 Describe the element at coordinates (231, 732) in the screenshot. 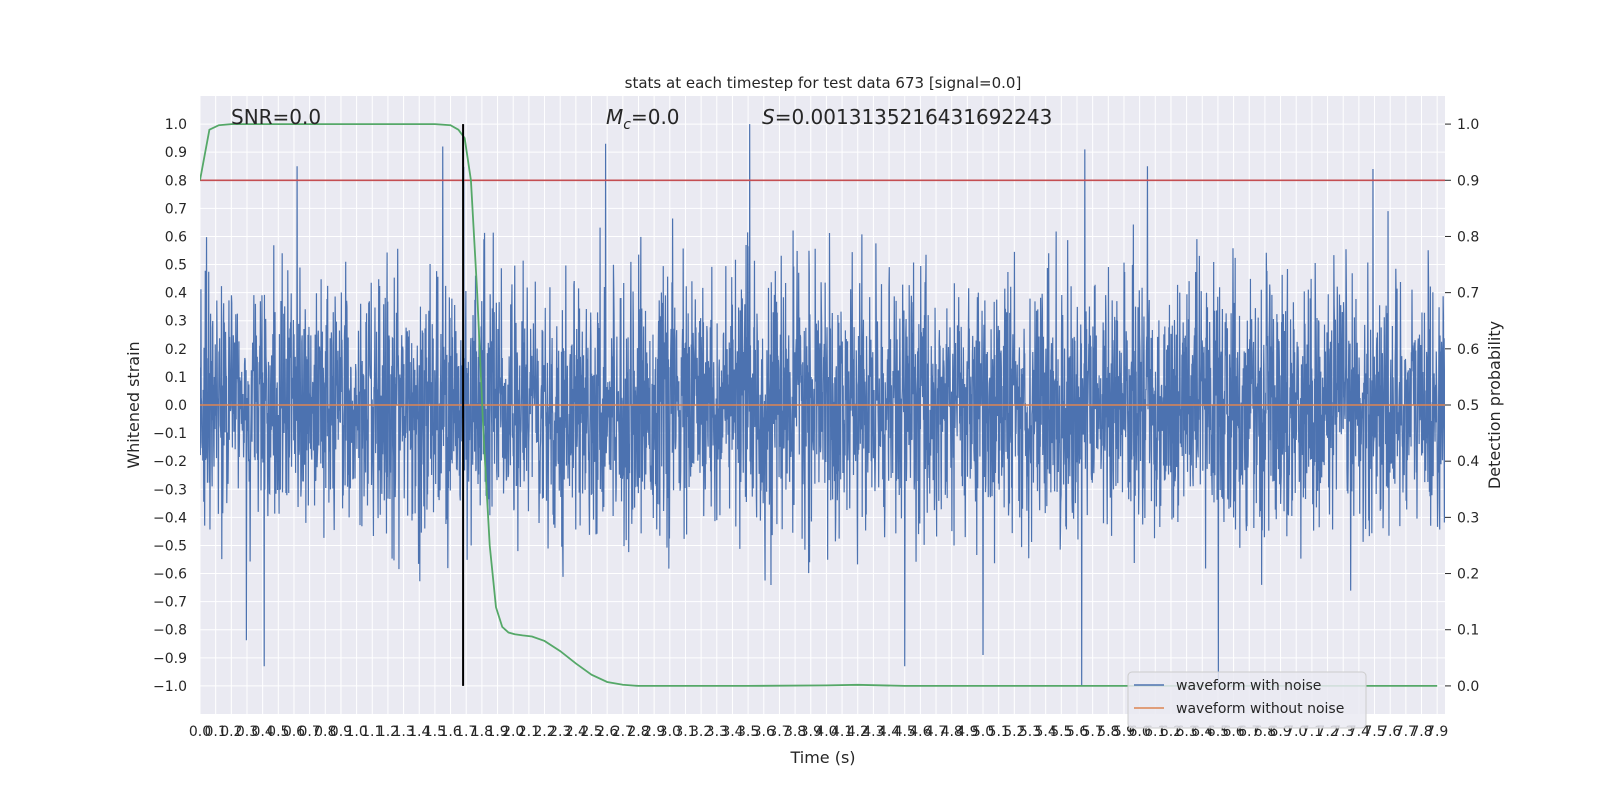

I see `x-tick-label: 0.2` at that location.